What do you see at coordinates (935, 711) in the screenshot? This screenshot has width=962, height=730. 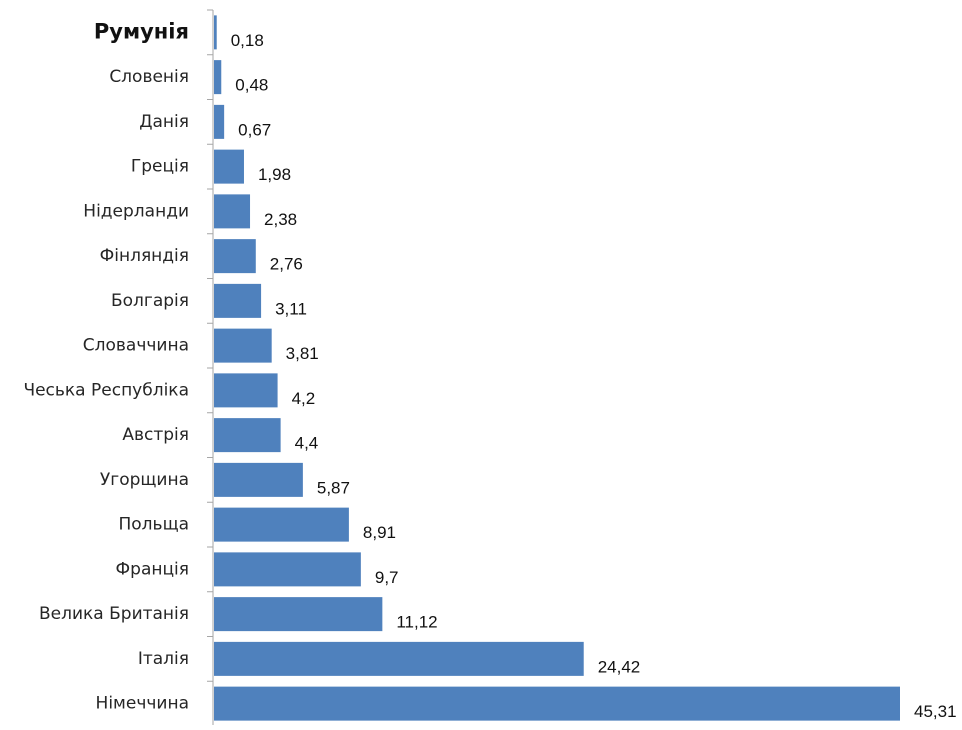 I see `bar-value-label: 45,31` at bounding box center [935, 711].